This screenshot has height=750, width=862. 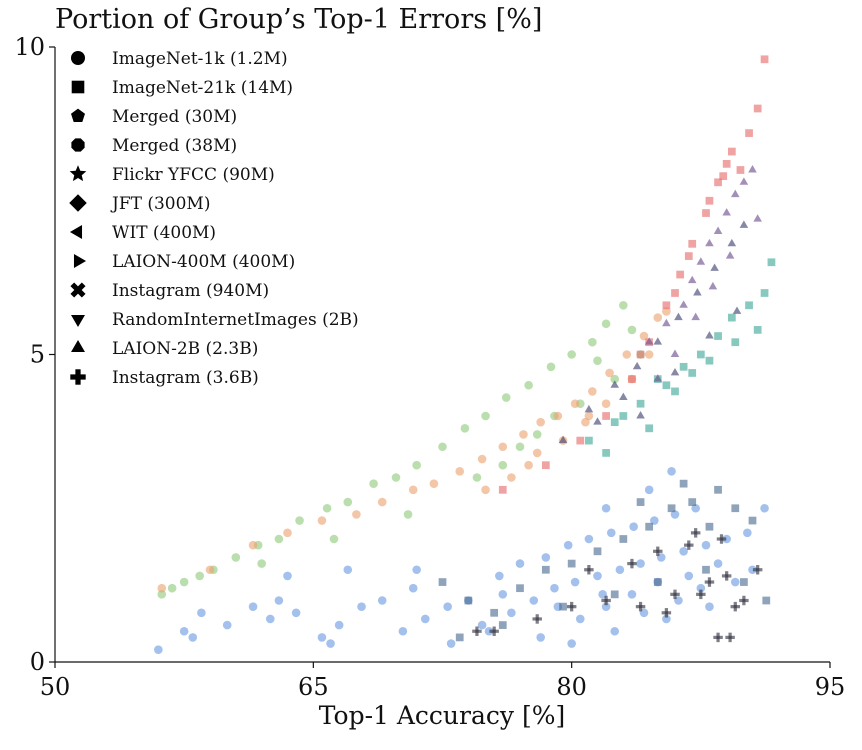 I want to click on legend-entry: ImageNet-21k (14M), so click(x=182, y=88).